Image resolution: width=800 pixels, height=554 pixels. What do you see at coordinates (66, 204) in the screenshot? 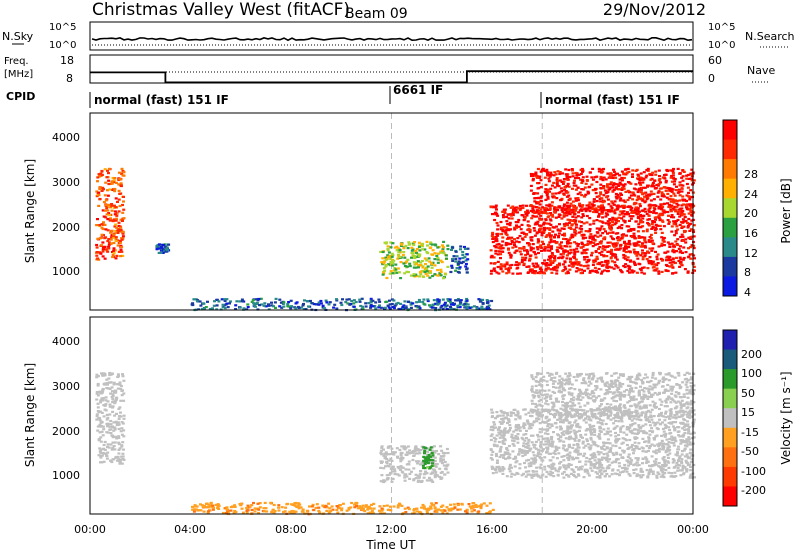
I see `power-y-ticks: 1000 2000 3000 4000` at bounding box center [66, 204].